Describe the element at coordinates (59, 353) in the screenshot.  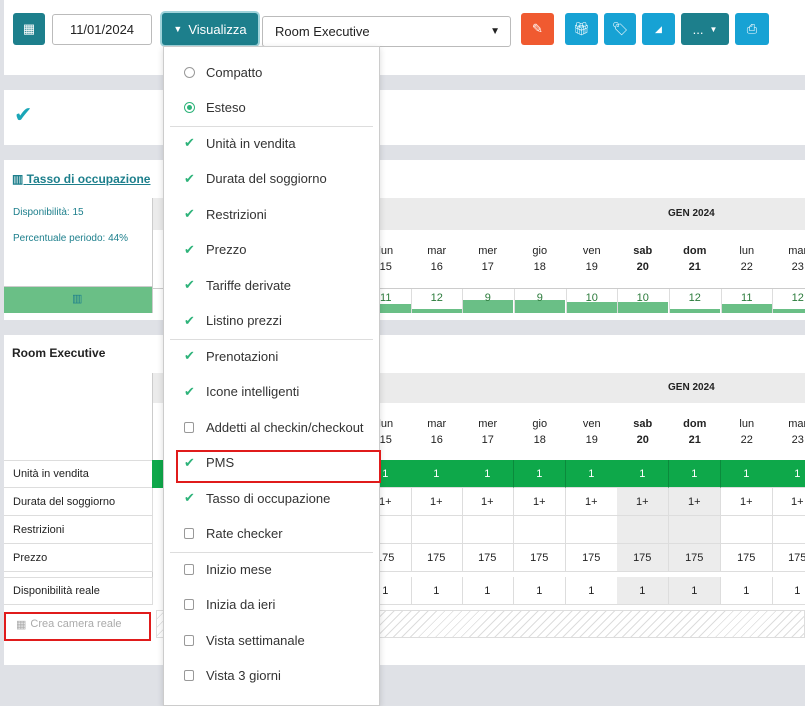
I see `room-title: Room Executive` at that location.